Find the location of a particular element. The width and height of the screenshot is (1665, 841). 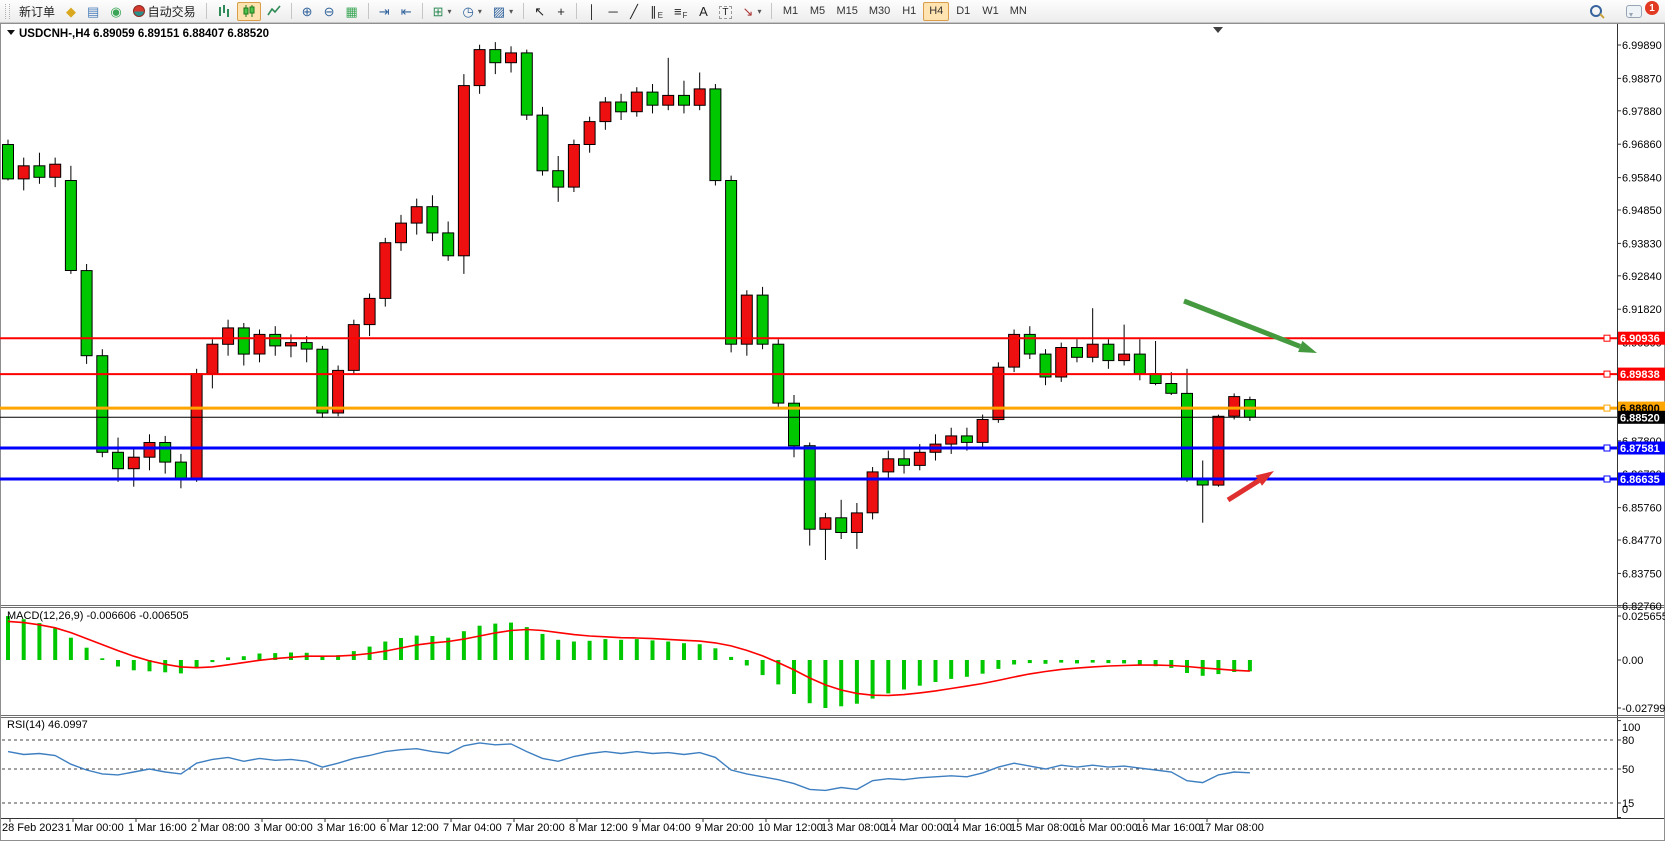

add-indicator-icon: ⊞ is located at coordinates (438, 11).